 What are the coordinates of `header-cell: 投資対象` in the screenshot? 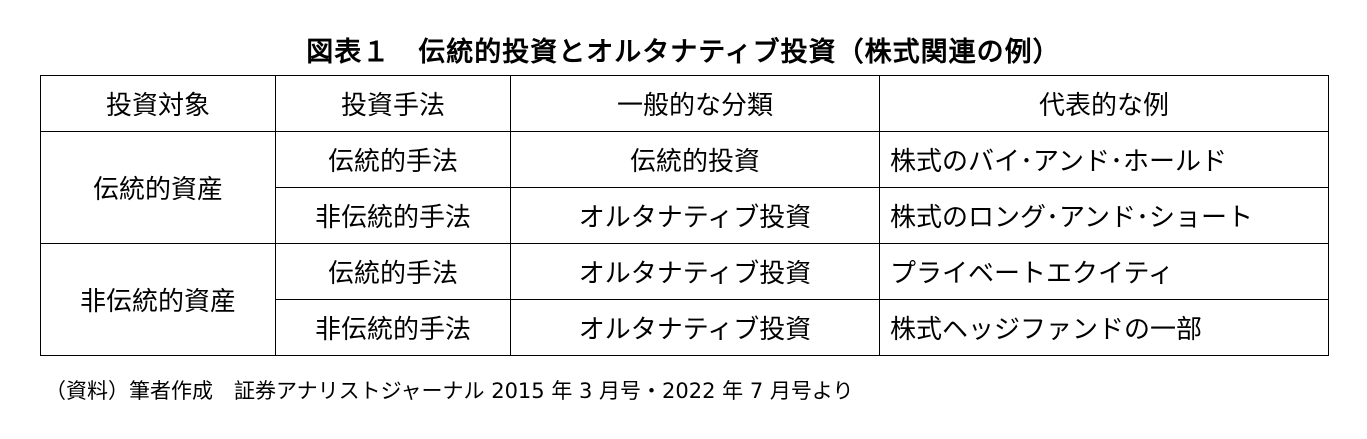 It's located at (158, 103).